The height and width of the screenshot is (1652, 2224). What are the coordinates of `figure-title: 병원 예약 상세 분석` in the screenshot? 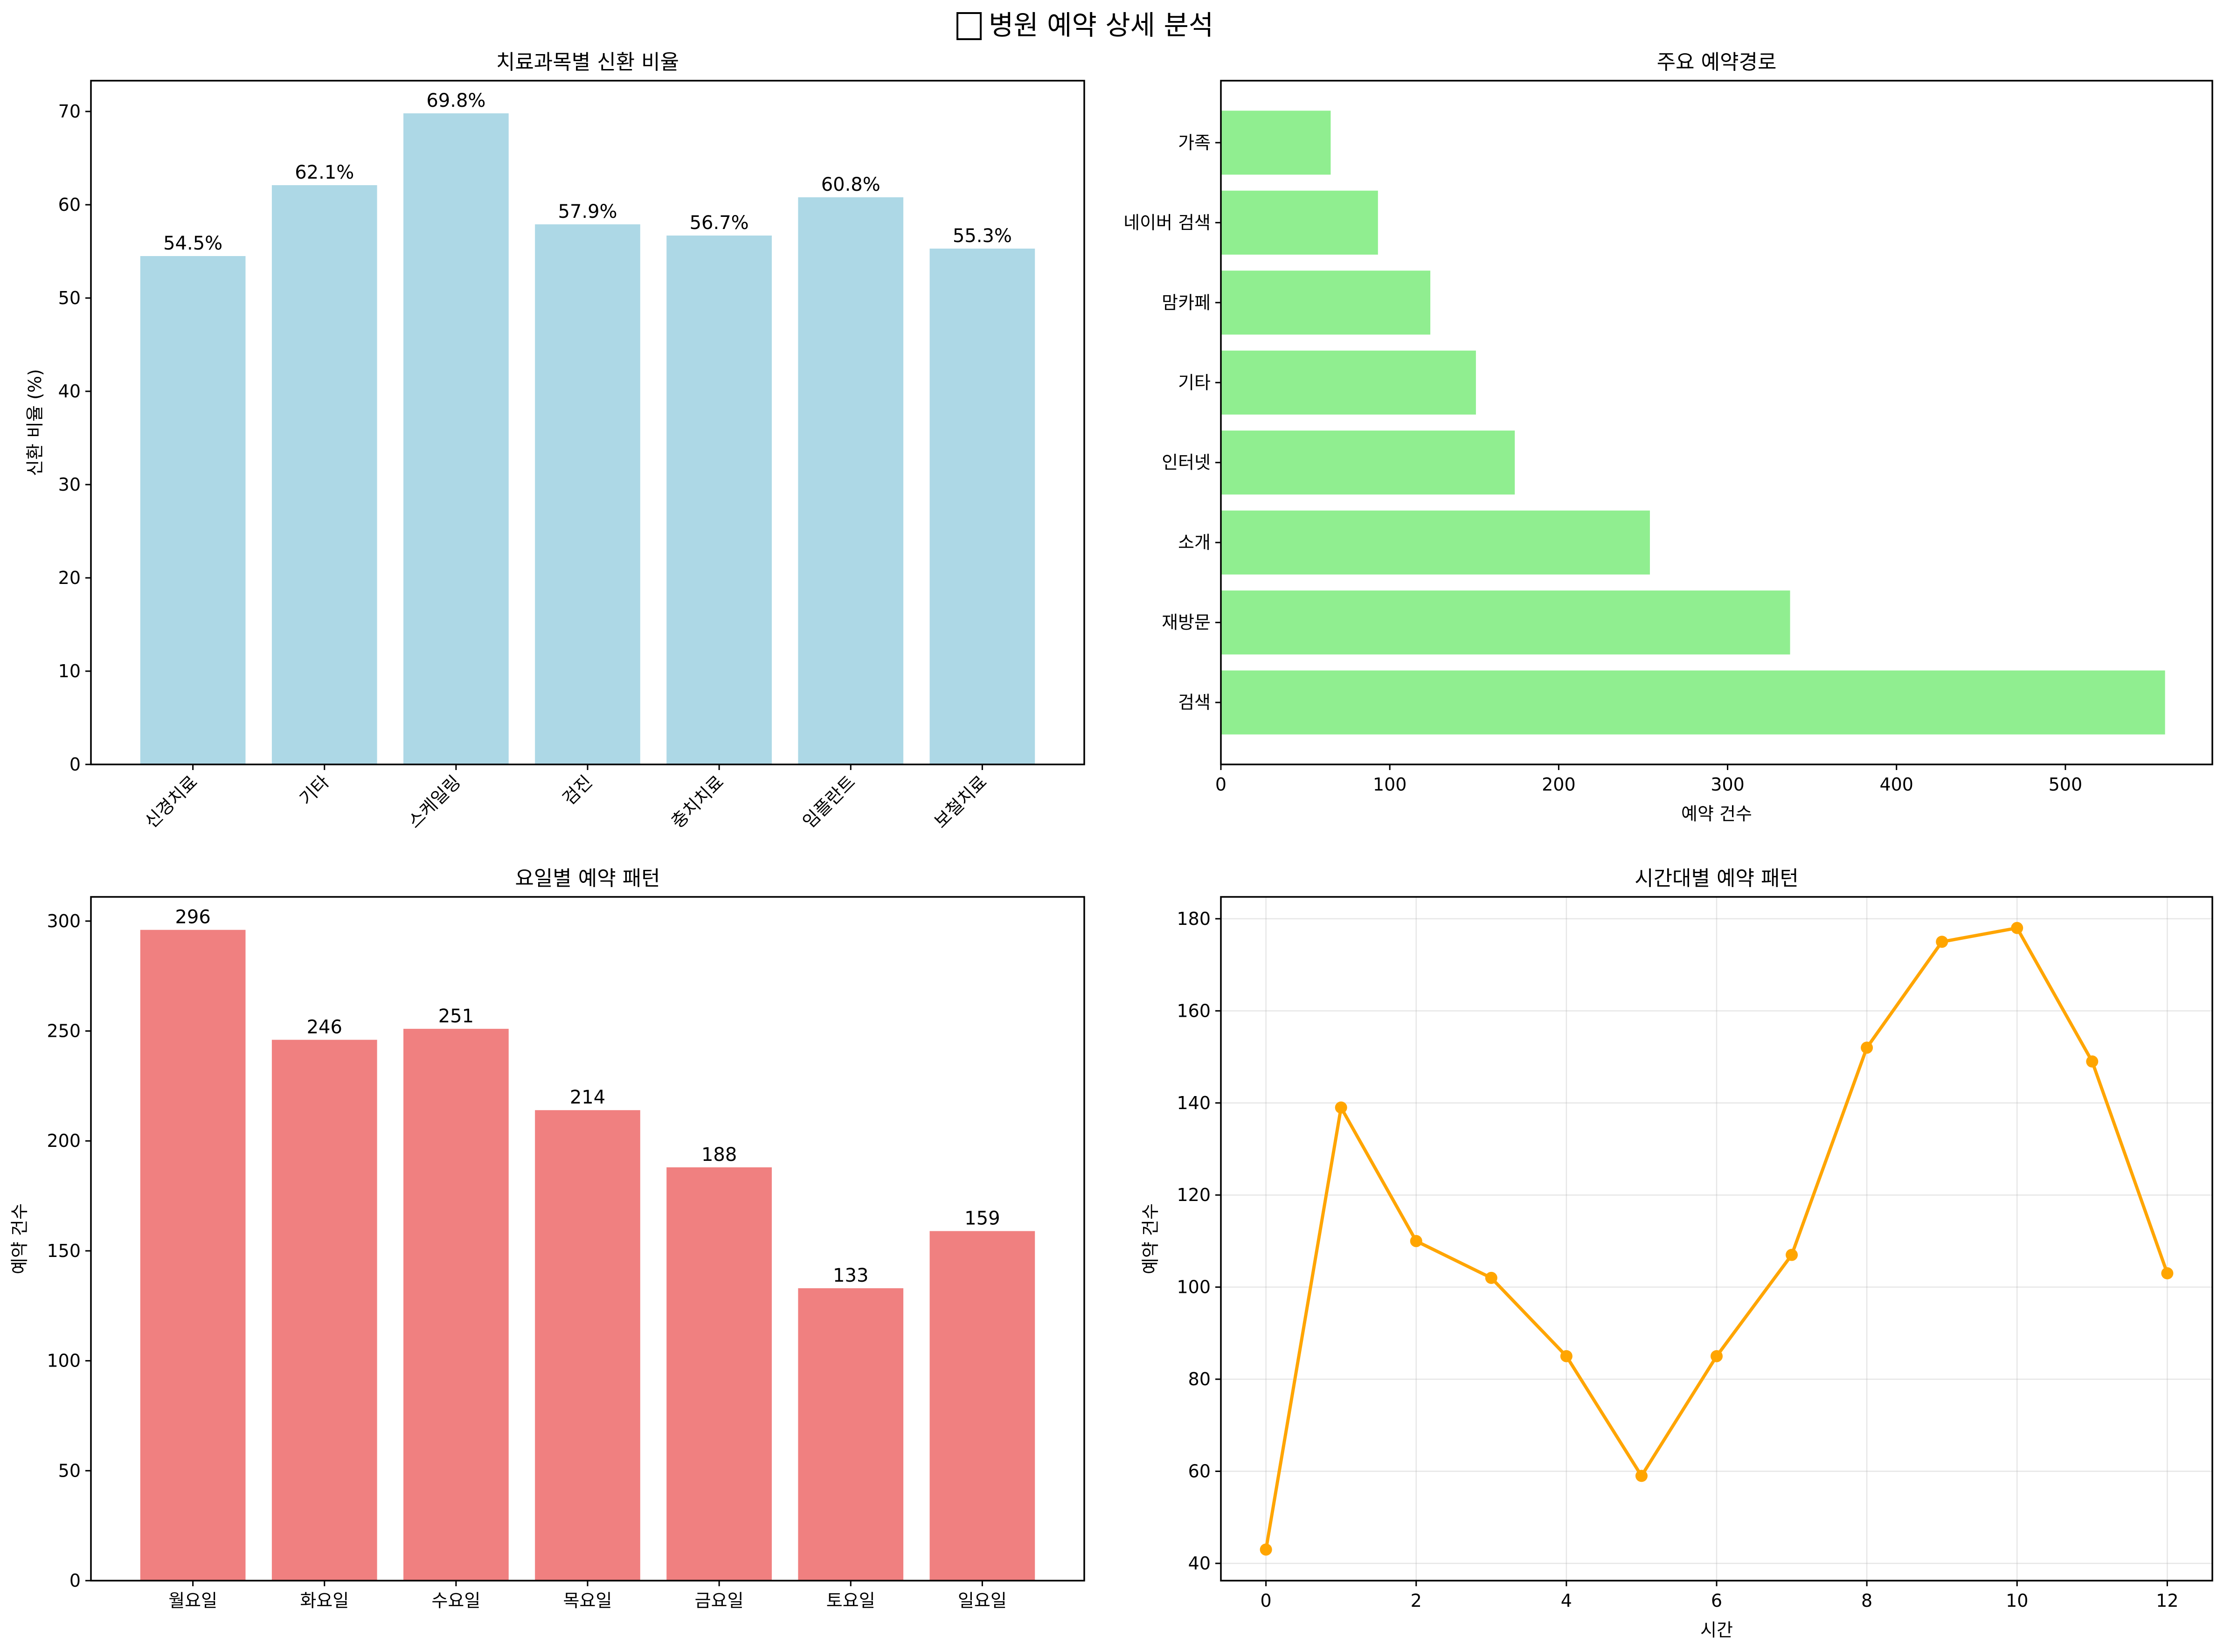 It's located at (1101, 25).